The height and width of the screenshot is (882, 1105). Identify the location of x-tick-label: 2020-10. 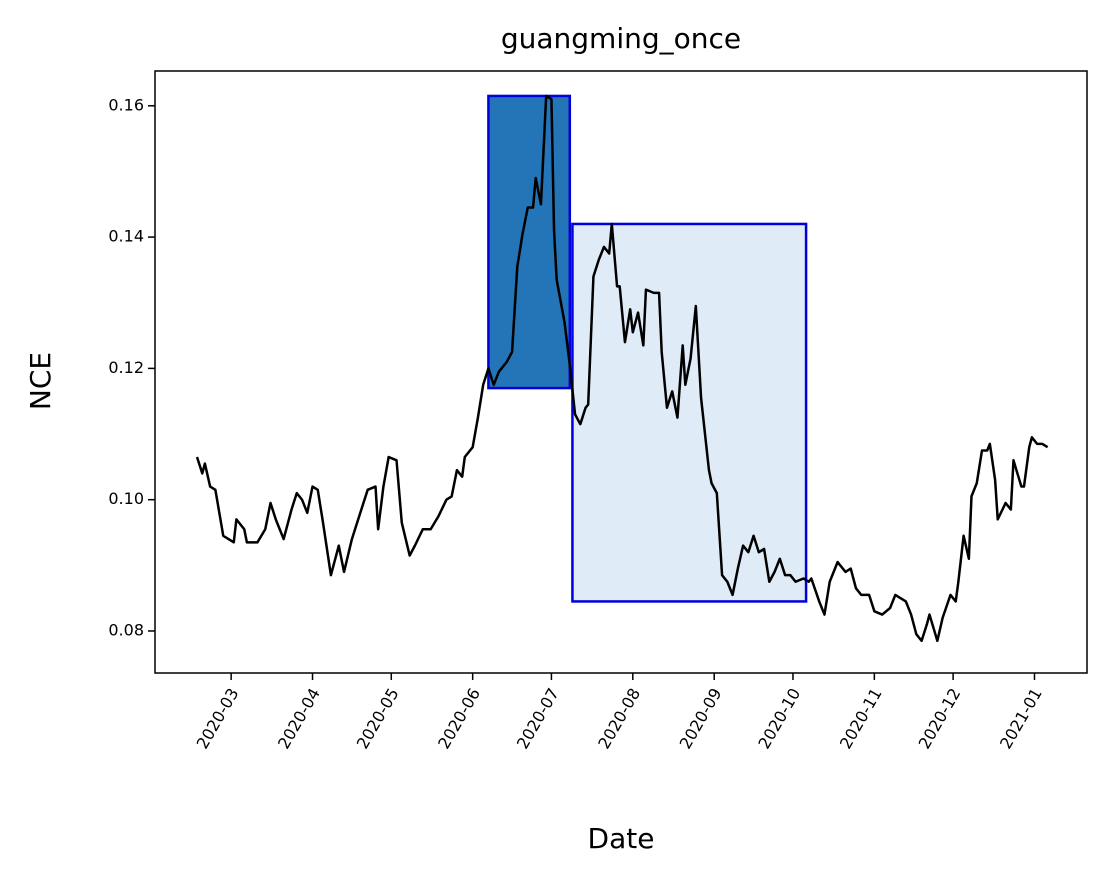
(779, 718).